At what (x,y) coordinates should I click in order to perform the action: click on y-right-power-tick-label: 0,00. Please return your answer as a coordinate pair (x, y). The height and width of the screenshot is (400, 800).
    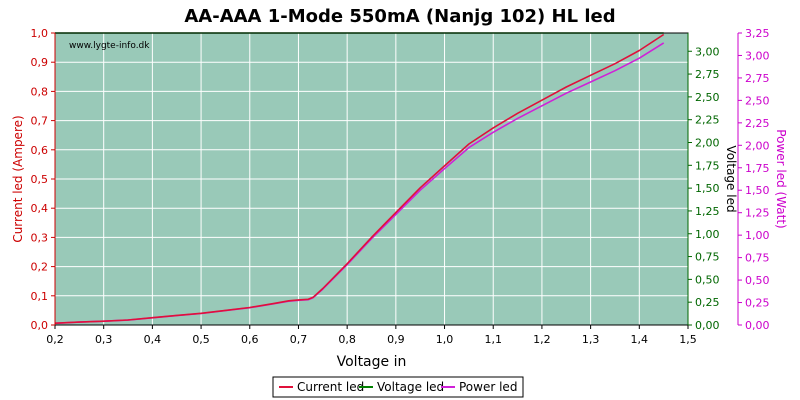
    Looking at the image, I should click on (757, 325).